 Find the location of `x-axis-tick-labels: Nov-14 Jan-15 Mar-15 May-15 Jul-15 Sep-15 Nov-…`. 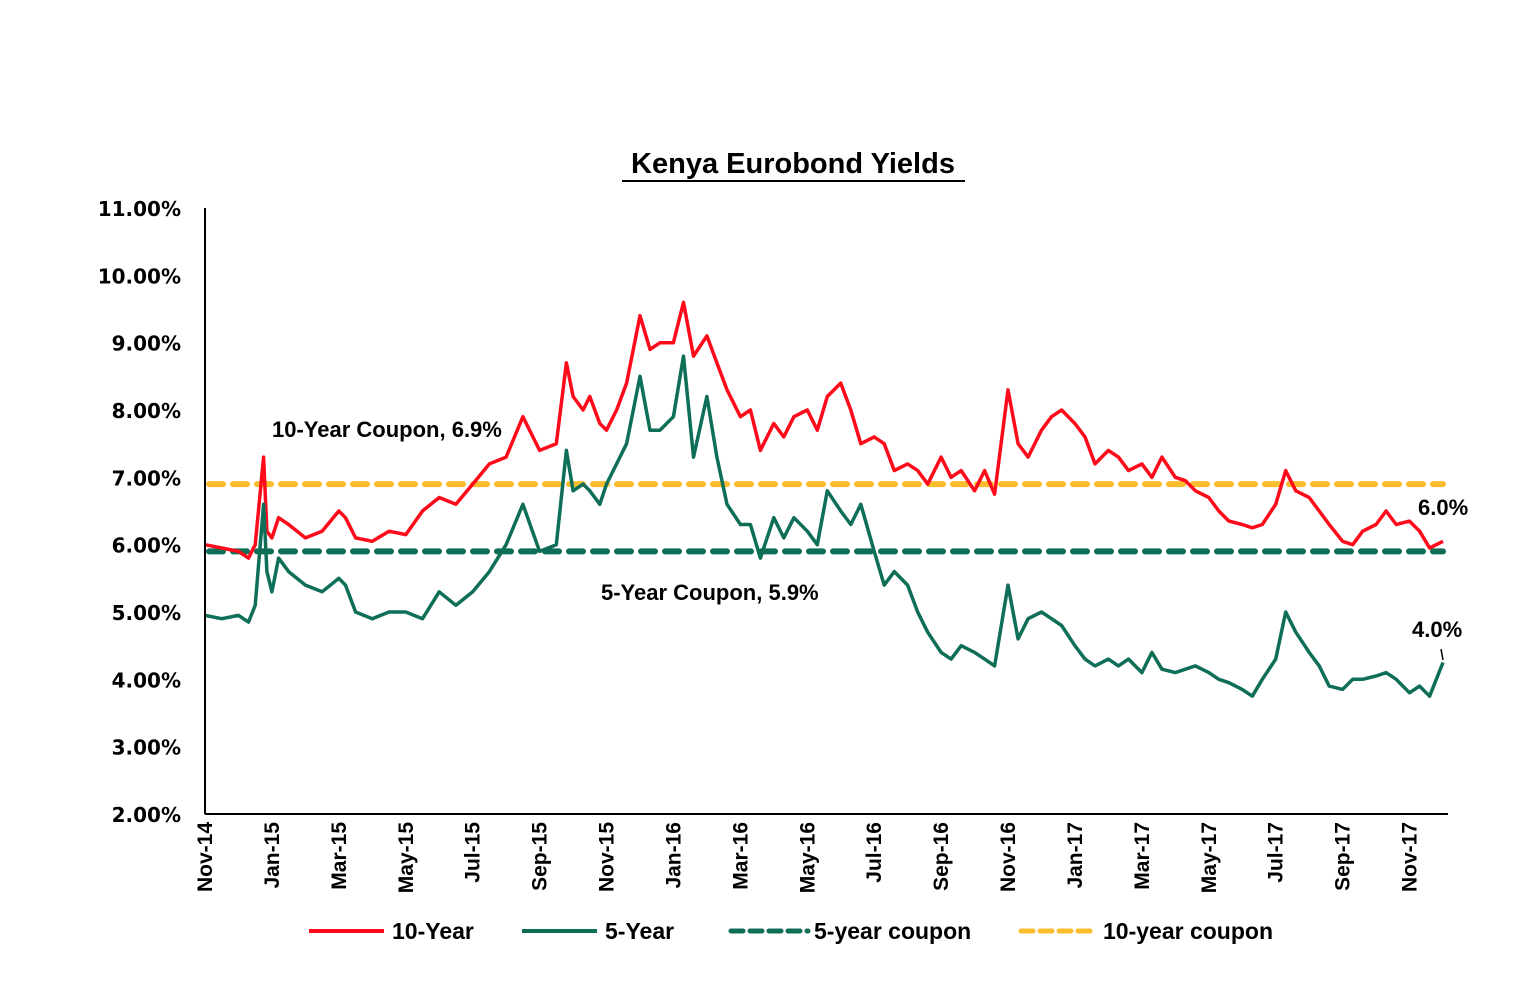

x-axis-tick-labels: Nov-14 Jan-15 Mar-15 May-15 Jul-15 Sep-15 Nov-… is located at coordinates (808, 858).